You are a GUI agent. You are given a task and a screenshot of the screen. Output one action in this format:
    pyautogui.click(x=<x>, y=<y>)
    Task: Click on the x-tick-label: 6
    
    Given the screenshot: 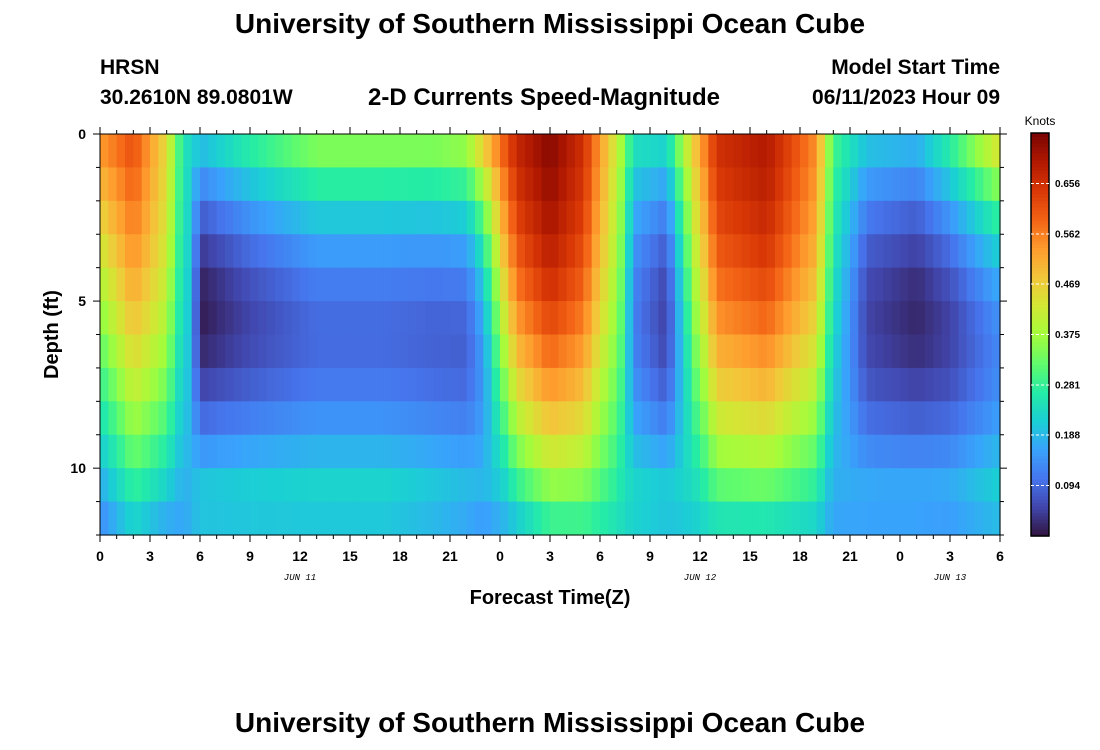 What is the action you would take?
    pyautogui.click(x=600, y=556)
    